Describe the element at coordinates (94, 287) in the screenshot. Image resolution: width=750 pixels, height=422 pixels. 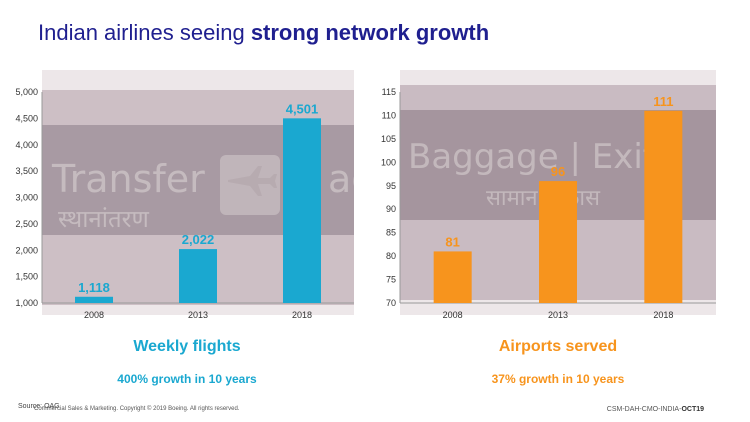
I see `bar-value-label: 1,118` at that location.